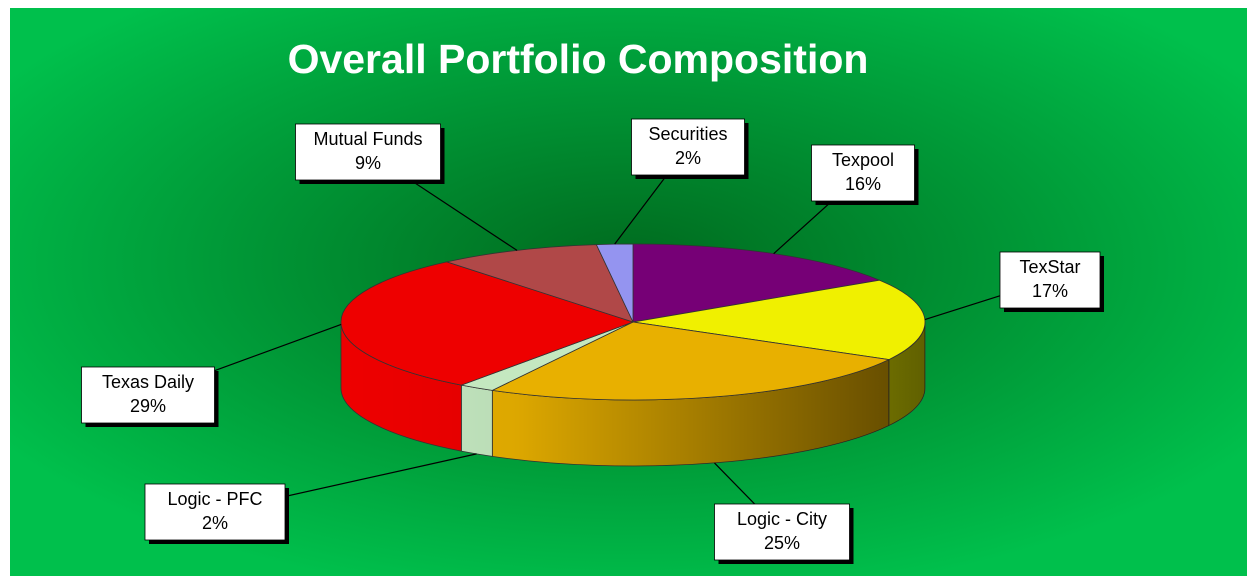  Describe the element at coordinates (578, 59) in the screenshot. I see `chart-title: Overall Portfolio Composition` at that location.